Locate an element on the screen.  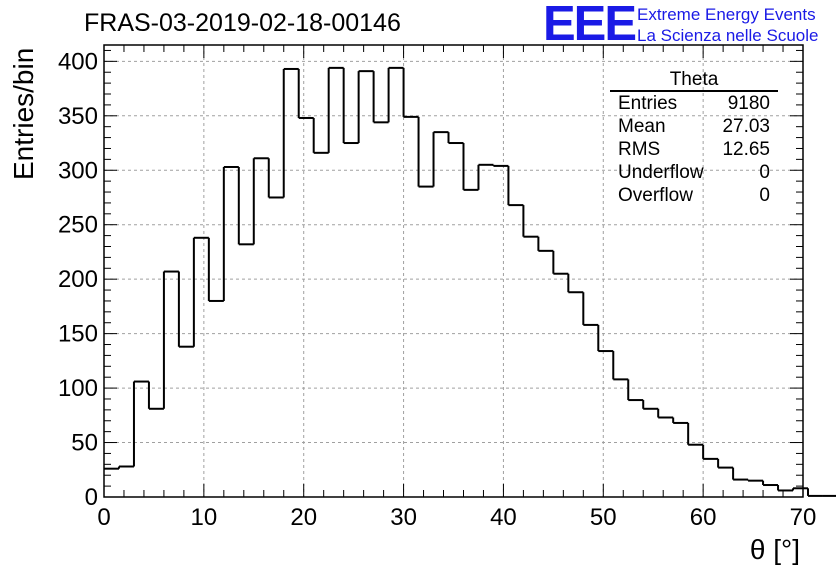
org-name-line2: La Scienza nelle Scuole is located at coordinates (728, 35).